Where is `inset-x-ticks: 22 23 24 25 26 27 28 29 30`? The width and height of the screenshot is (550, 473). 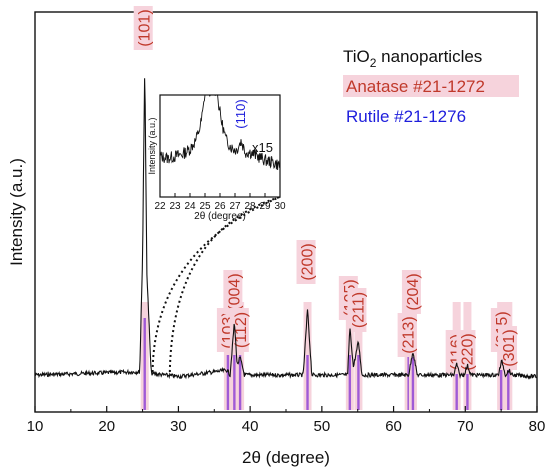 inset-x-ticks: 22 23 24 25 26 27 28 29 30 is located at coordinates (220, 202).